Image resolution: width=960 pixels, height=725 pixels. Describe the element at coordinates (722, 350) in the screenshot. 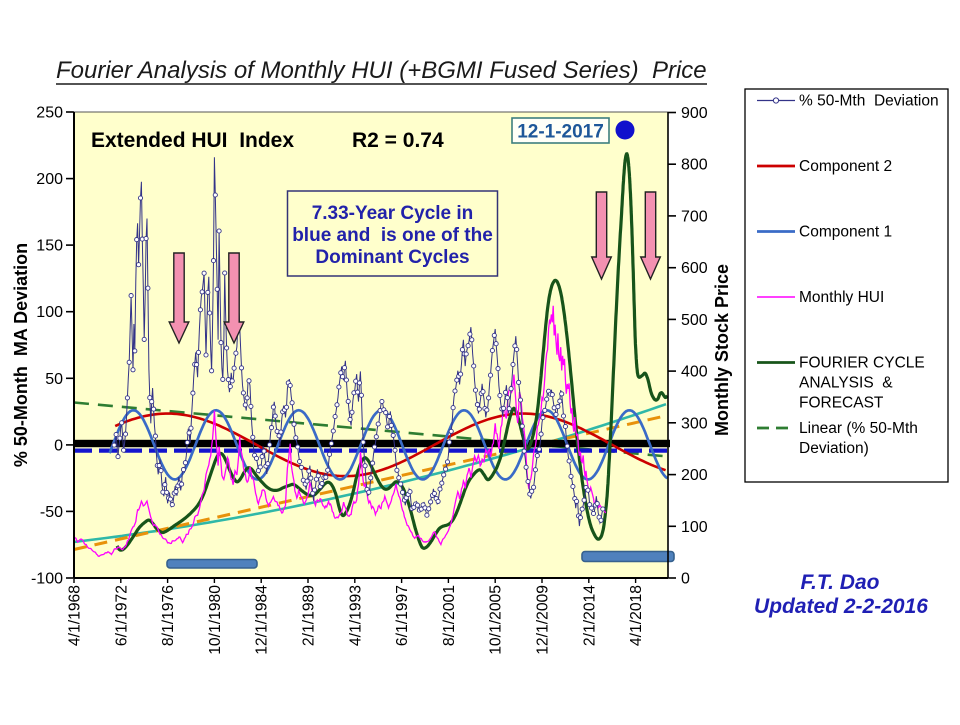

I see `svg-text: Monthly Stock Price` at that location.